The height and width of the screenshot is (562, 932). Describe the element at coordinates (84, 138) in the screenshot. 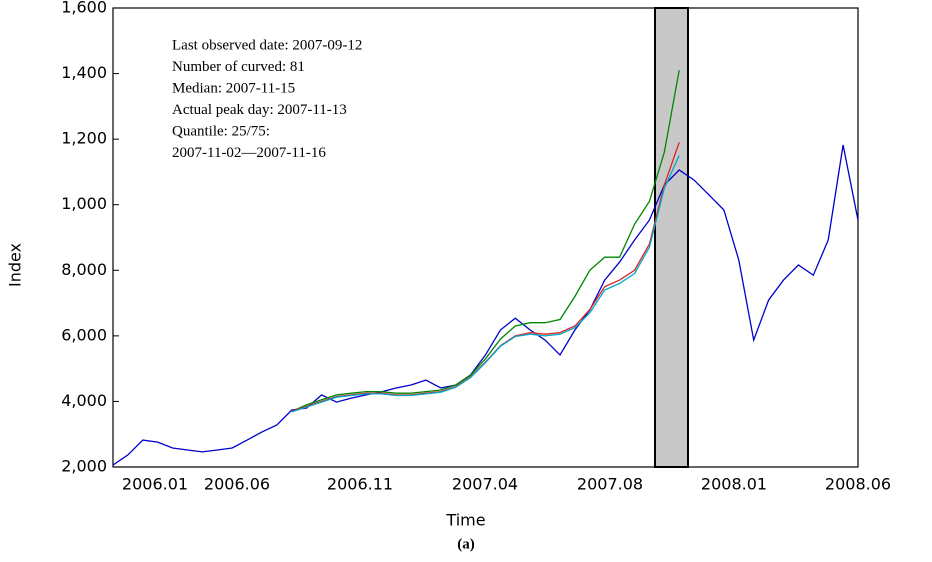

I see `y-tick-label: 1,200` at that location.